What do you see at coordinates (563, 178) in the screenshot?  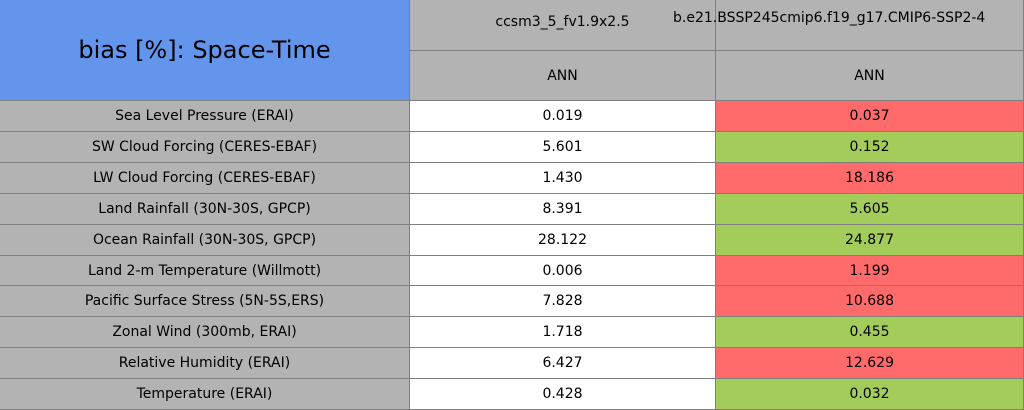 I see `value-cell: 1.430` at bounding box center [563, 178].